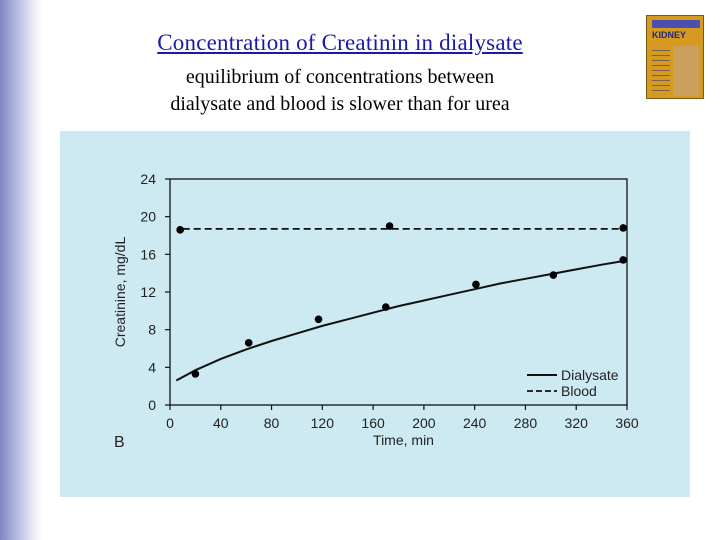 This screenshot has height=540, width=720. I want to click on book-cover-label: KIDNEY, so click(669, 35).